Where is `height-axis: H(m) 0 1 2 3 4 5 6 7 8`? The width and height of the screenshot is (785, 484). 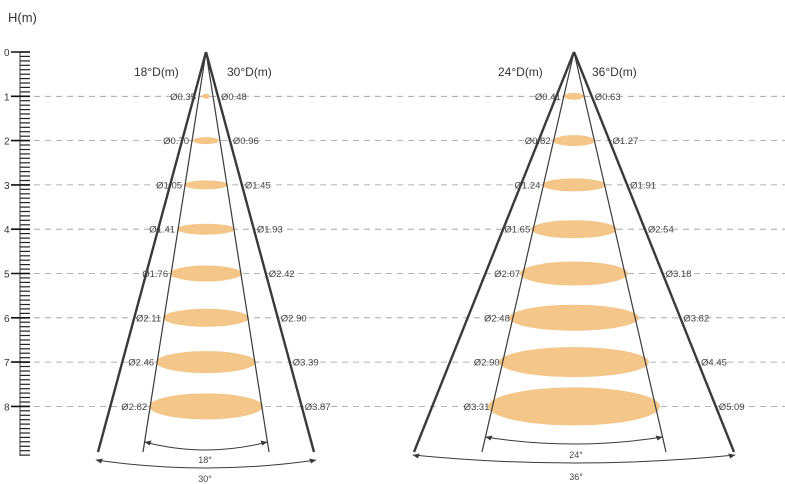 height-axis: H(m) 0 1 2 3 4 5 6 7 8 is located at coordinates (20, 233).